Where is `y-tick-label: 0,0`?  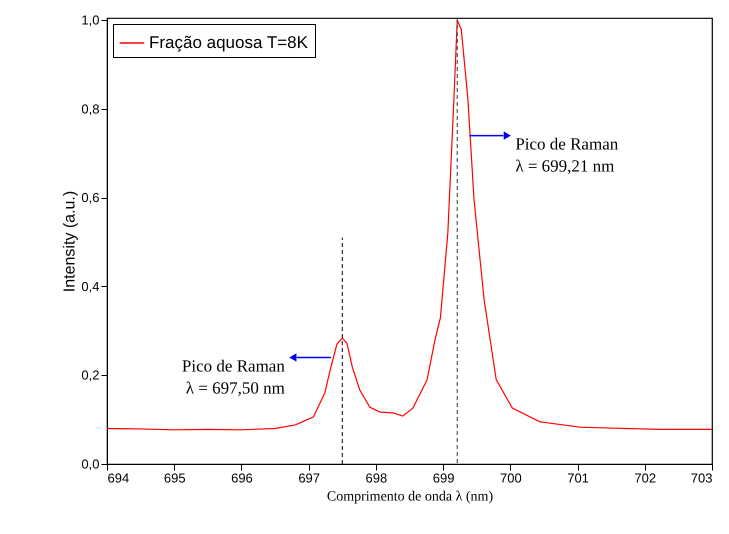
y-tick-label: 0,0 is located at coordinates (90, 464).